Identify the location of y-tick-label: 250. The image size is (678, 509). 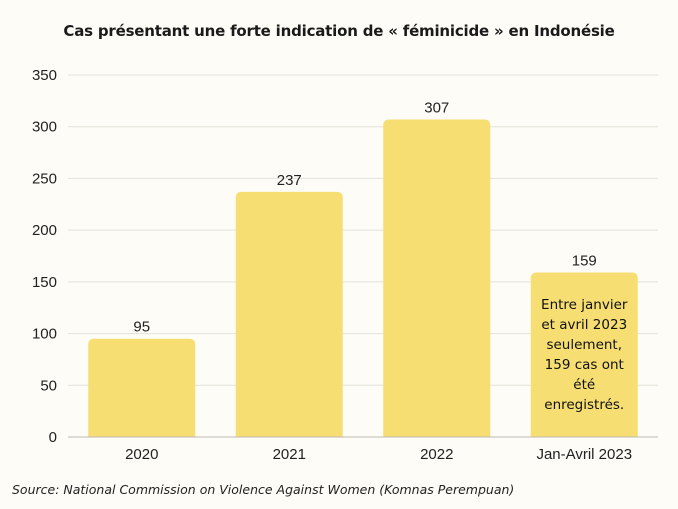
(44, 178).